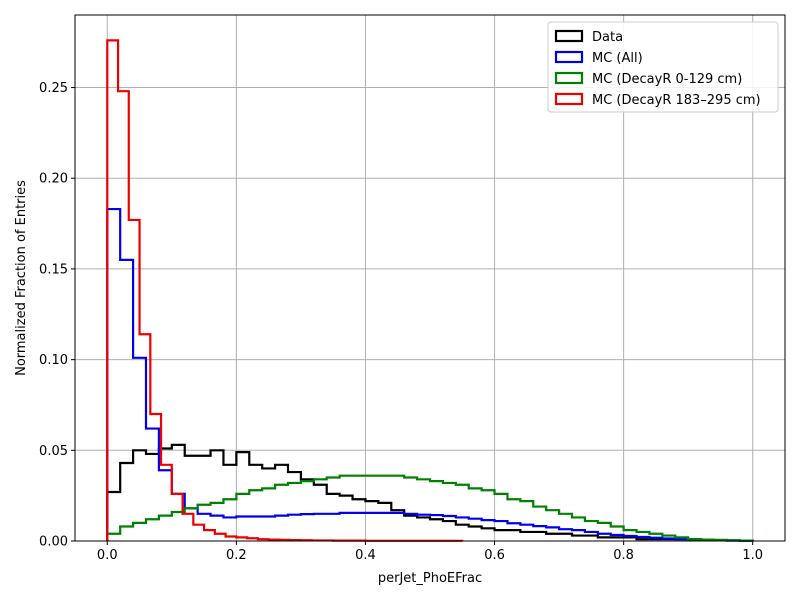  What do you see at coordinates (430, 578) in the screenshot?
I see `x-axis-label: perJet_PhoEFrac` at bounding box center [430, 578].